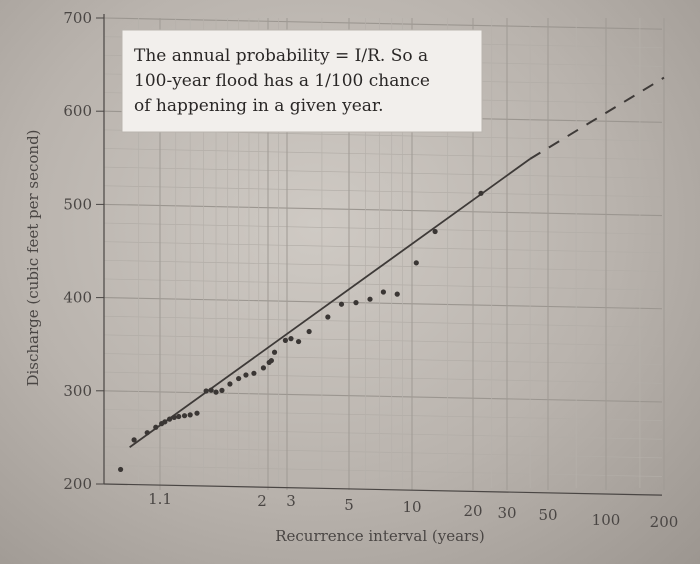  Describe the element at coordinates (349, 505) in the screenshot. I see `x-tick-label: 5` at that location.